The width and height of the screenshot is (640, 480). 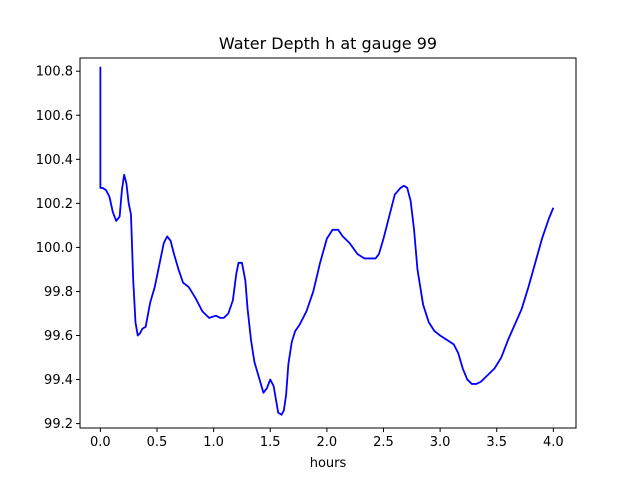 What do you see at coordinates (54, 160) in the screenshot?
I see `y-tick-label: 100.4` at bounding box center [54, 160].